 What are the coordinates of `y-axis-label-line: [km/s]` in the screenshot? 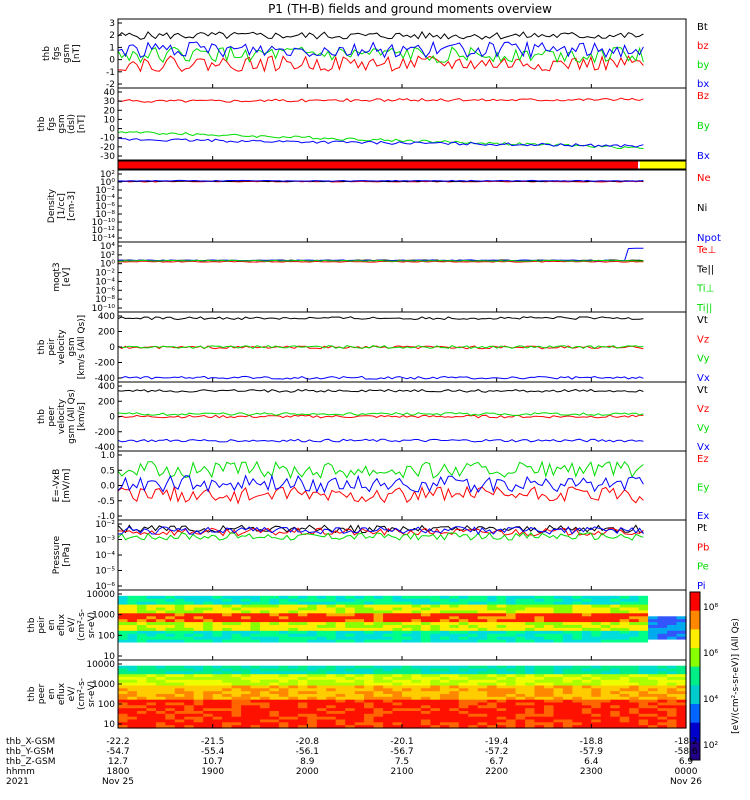 It's located at (82, 416).